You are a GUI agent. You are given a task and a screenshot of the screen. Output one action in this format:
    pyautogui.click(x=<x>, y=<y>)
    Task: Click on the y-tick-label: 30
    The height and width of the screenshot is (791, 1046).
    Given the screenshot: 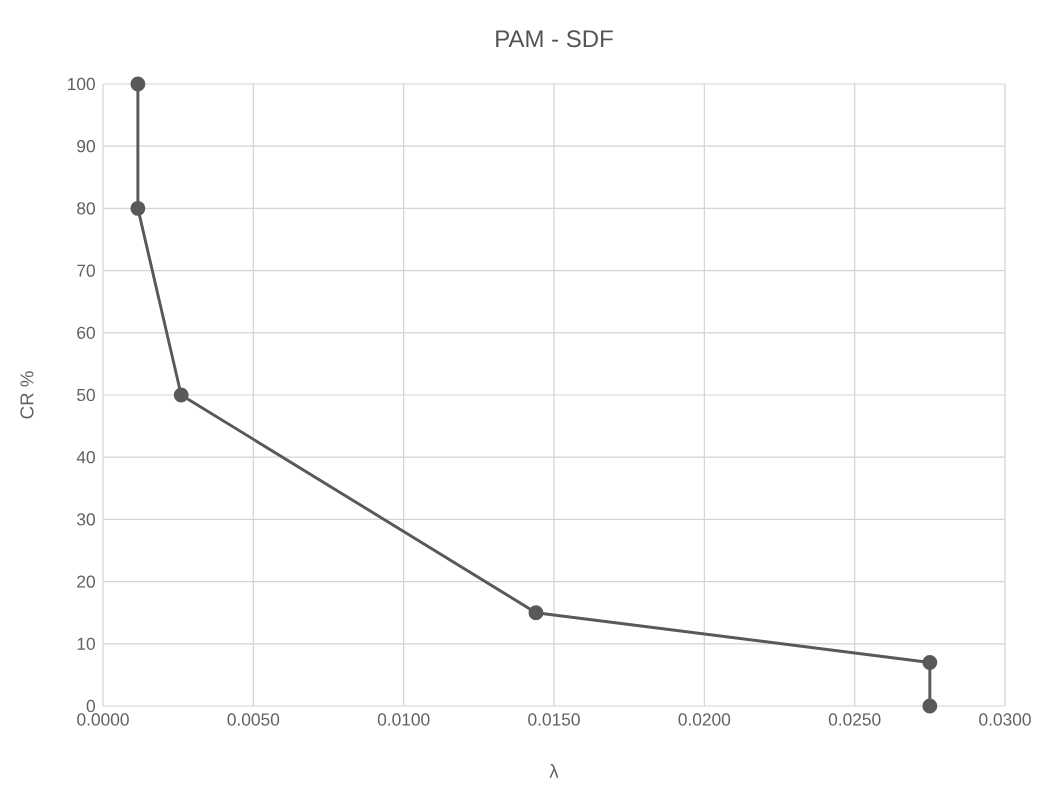 What is the action you would take?
    pyautogui.click(x=86, y=519)
    